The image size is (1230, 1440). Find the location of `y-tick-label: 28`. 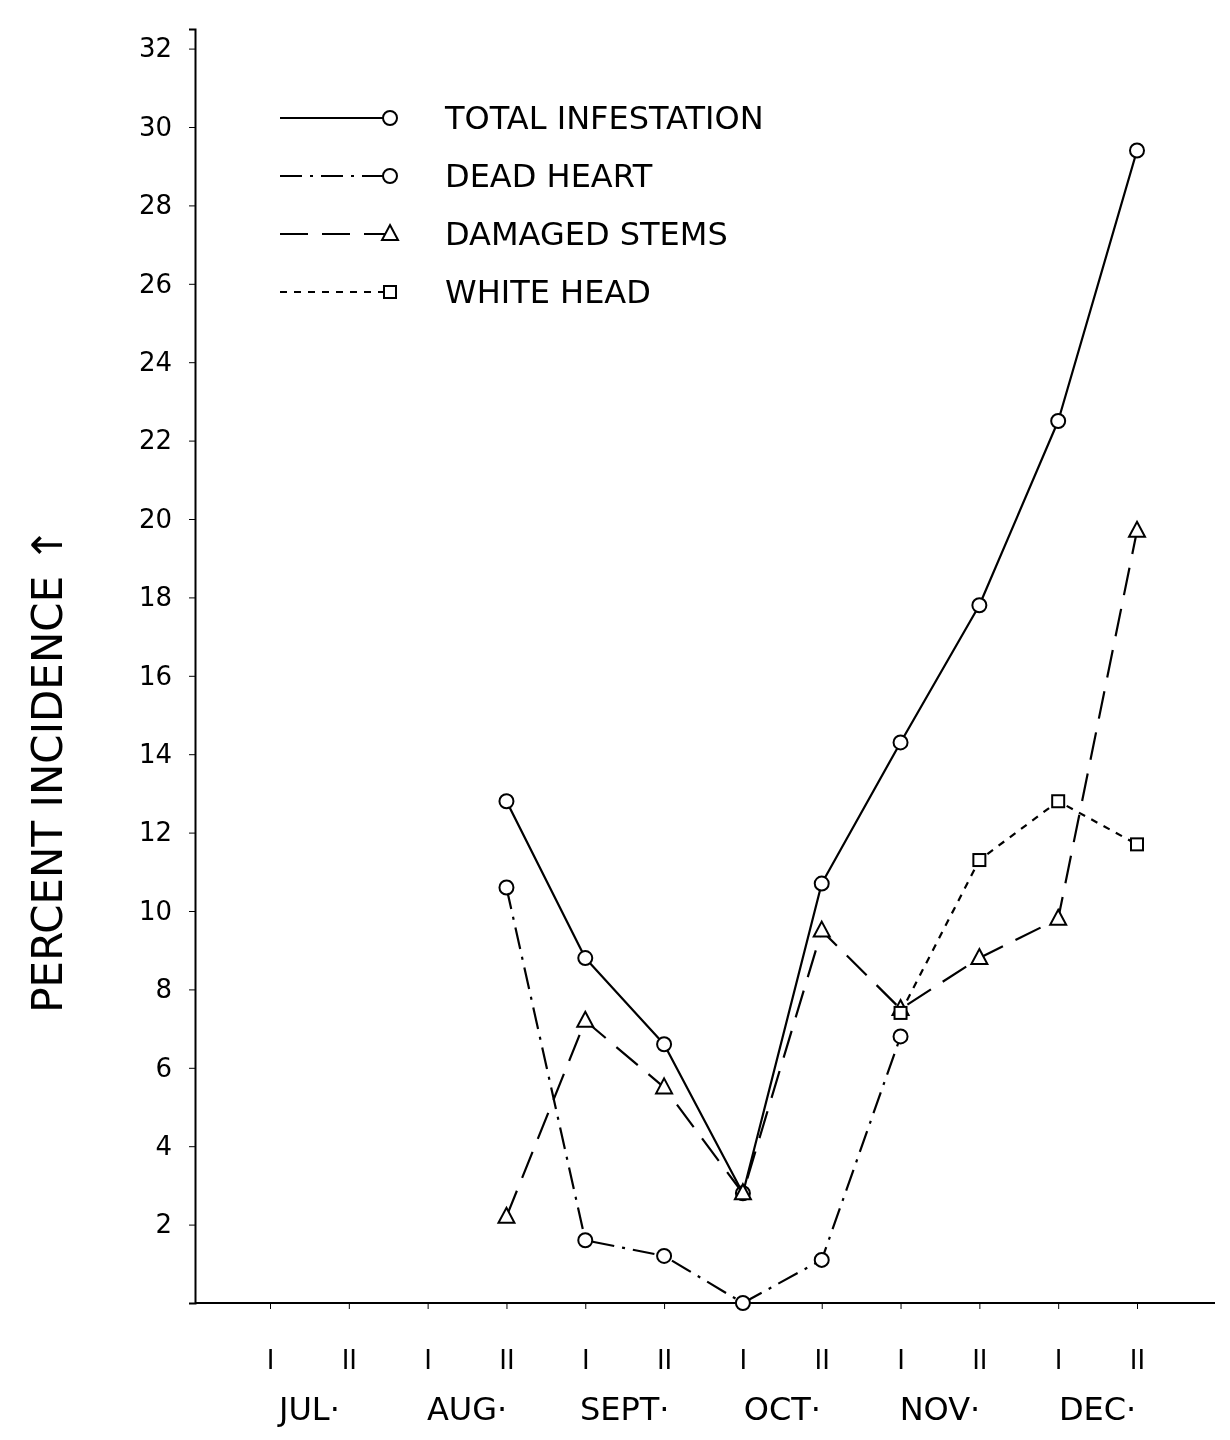

y-tick-label: 28 is located at coordinates (155, 205).